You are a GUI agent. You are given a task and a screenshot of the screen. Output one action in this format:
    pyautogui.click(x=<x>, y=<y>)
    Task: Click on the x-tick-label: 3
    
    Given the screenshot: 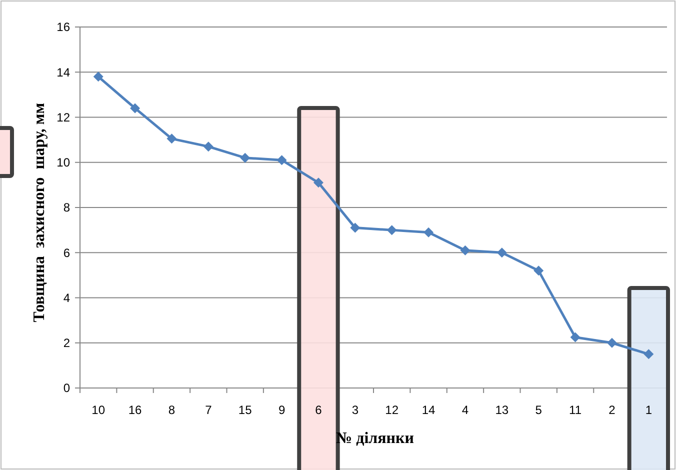 What is the action you would take?
    pyautogui.click(x=355, y=410)
    